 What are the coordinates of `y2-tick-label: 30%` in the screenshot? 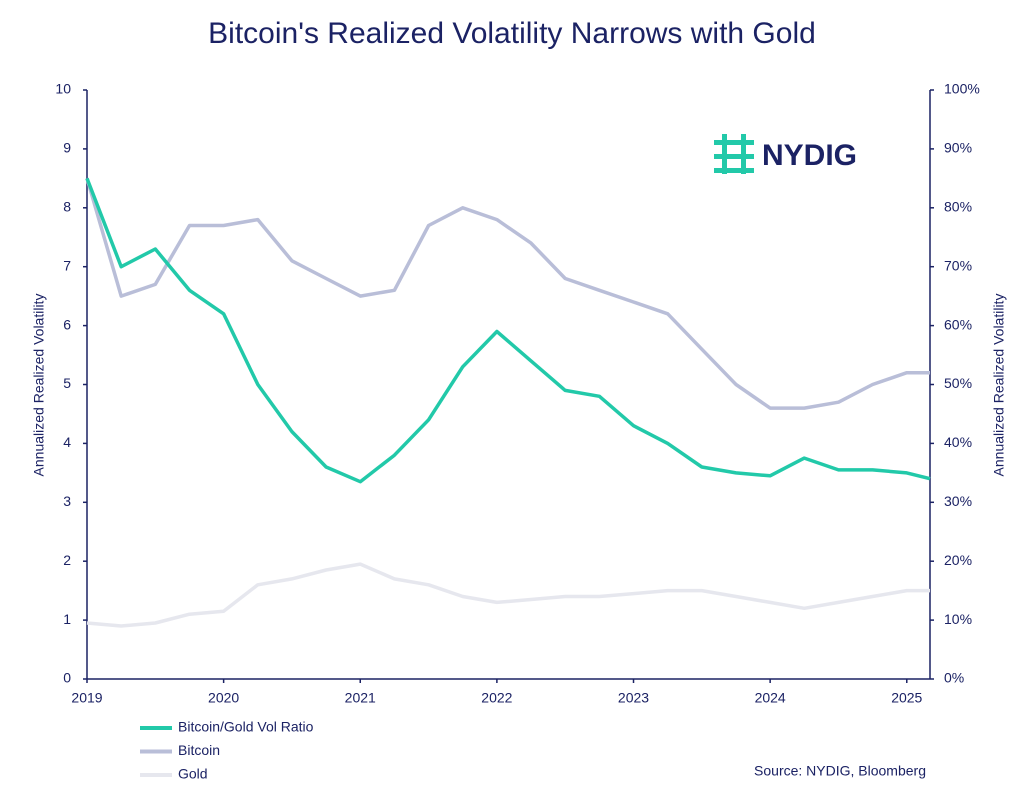 It's located at (958, 501).